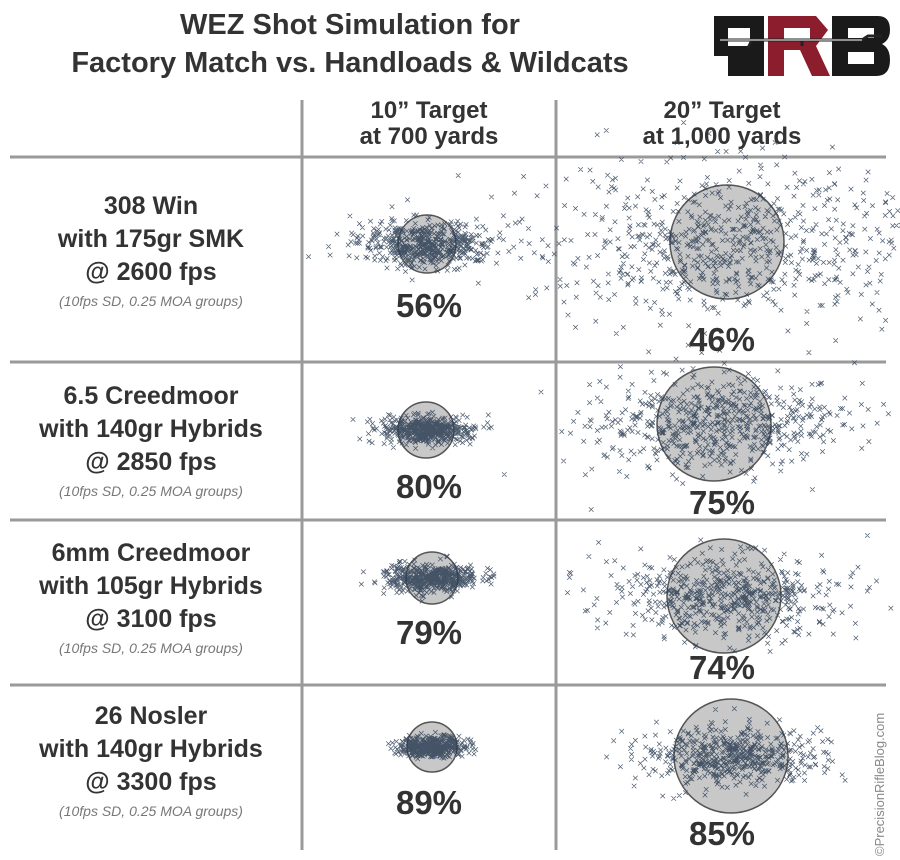  Describe the element at coordinates (724, 596) in the screenshot. I see `target-circle` at that location.